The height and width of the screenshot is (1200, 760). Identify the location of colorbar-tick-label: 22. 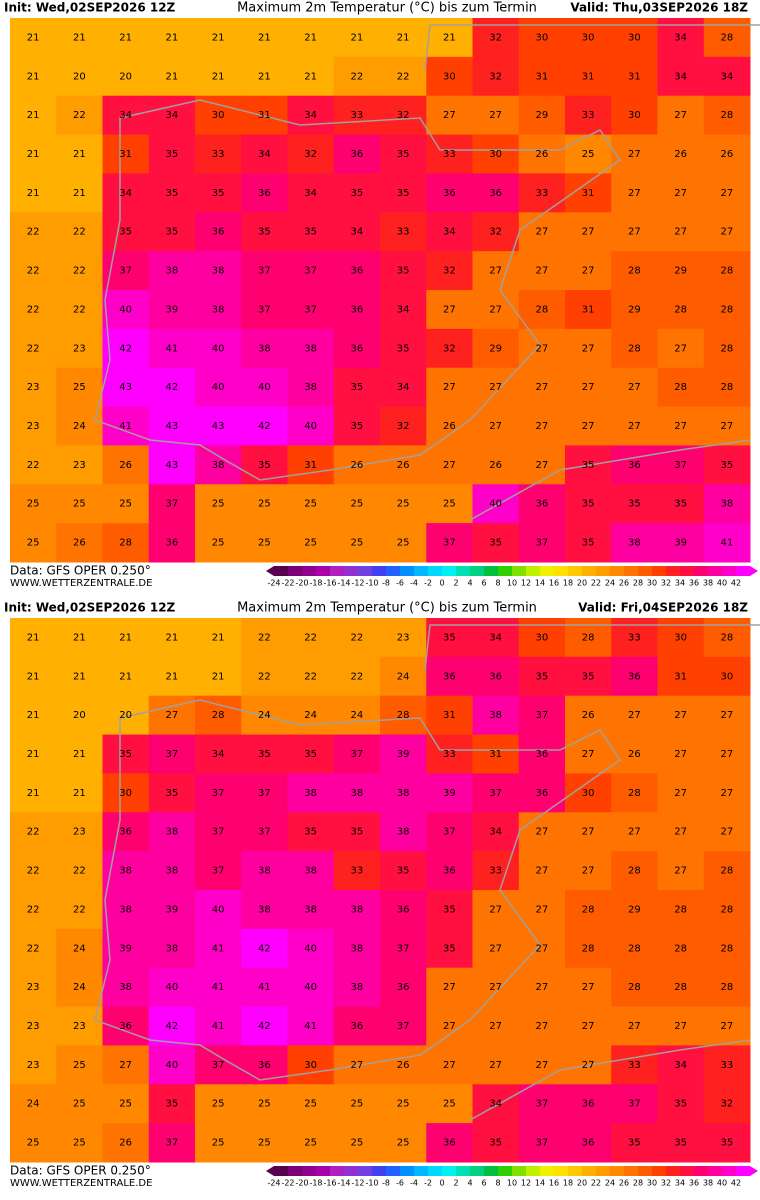
(596, 1183).